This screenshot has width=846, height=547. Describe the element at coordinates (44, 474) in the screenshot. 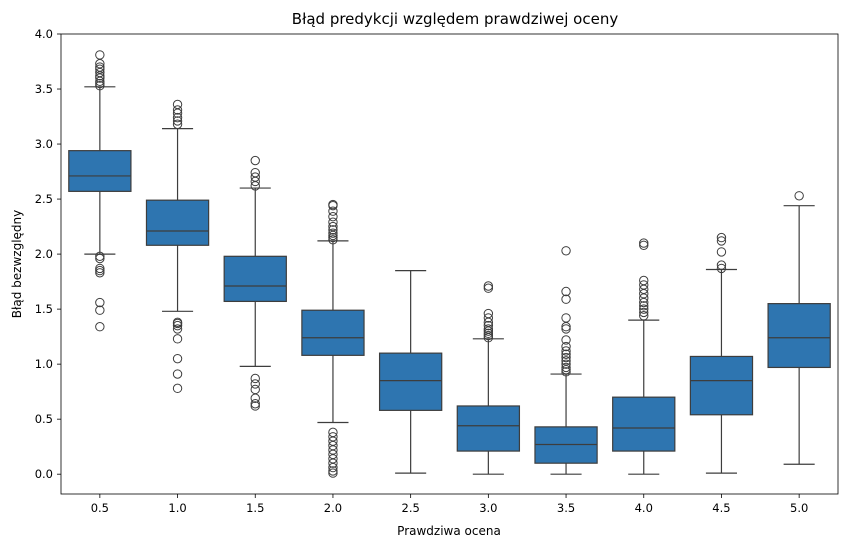

I see `y-tick-label: 0.0` at that location.